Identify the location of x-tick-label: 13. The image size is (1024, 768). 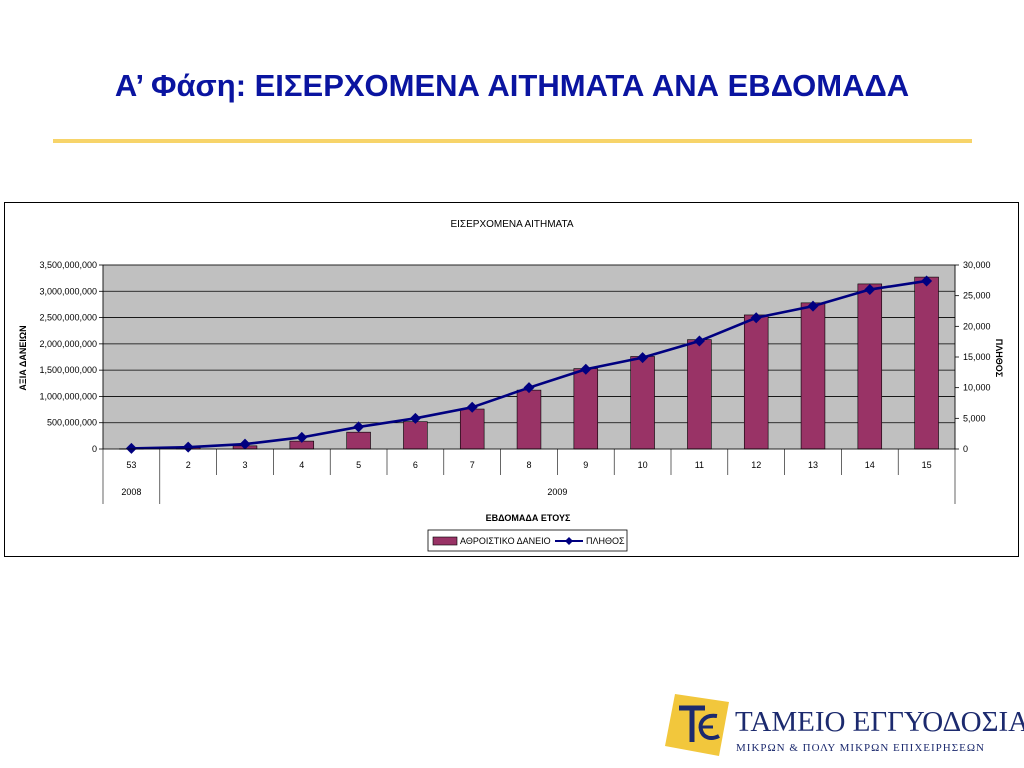
(813, 465).